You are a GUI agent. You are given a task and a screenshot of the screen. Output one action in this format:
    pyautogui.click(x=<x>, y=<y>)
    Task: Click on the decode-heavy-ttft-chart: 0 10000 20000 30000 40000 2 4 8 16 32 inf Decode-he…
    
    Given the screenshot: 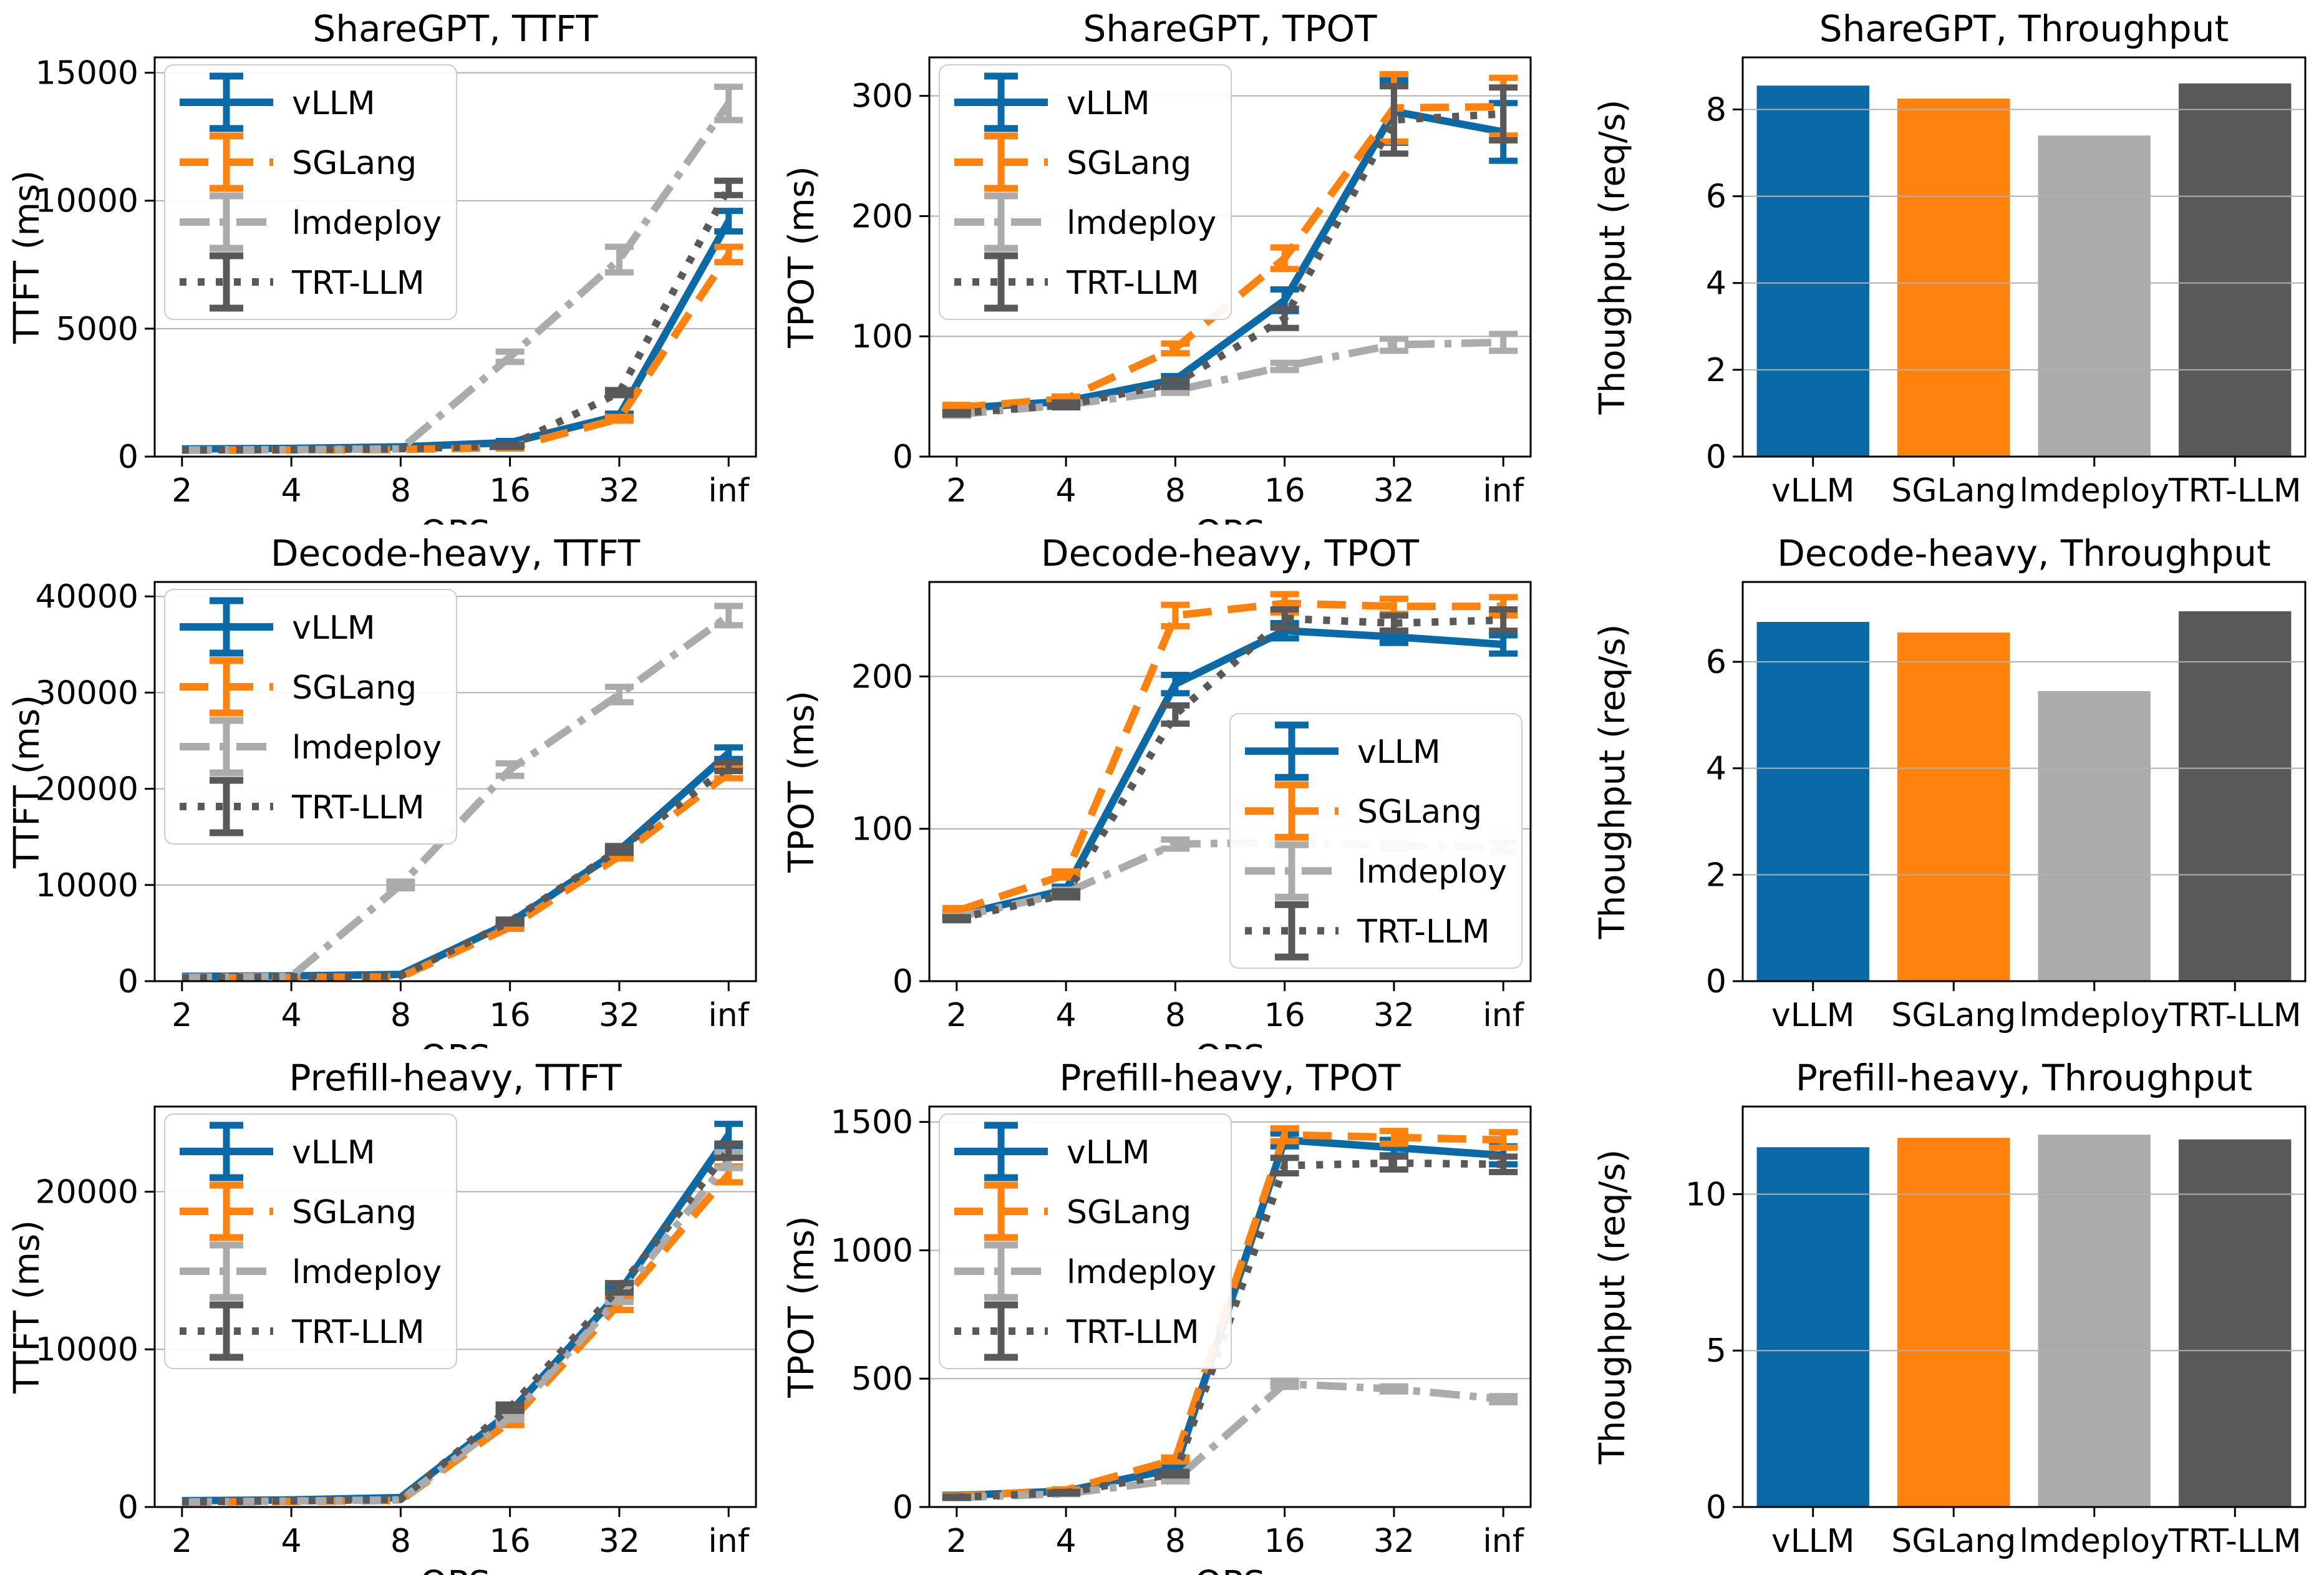 What is the action you would take?
    pyautogui.click(x=382, y=790)
    